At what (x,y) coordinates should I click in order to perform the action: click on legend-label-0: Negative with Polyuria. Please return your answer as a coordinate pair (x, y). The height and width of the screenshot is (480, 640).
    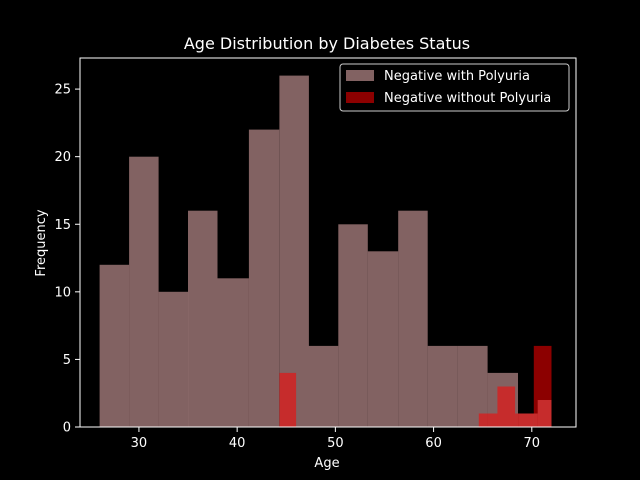
    Looking at the image, I should click on (457, 76).